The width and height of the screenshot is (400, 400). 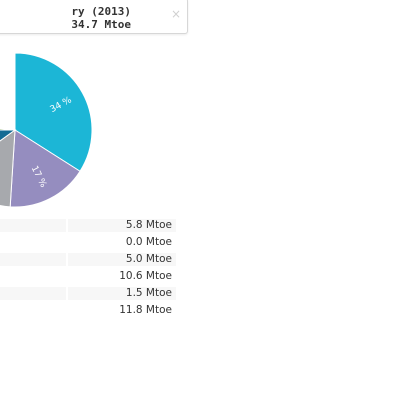 I want to click on close-icon: ×, so click(x=176, y=14).